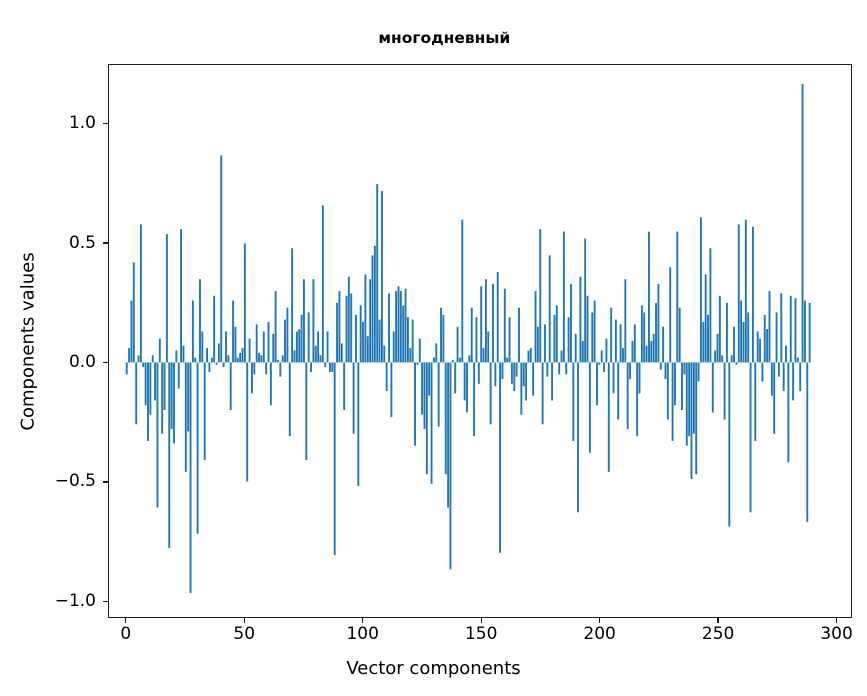 This screenshot has height=696, width=867. I want to click on x-axis-tick-label: 150, so click(481, 634).